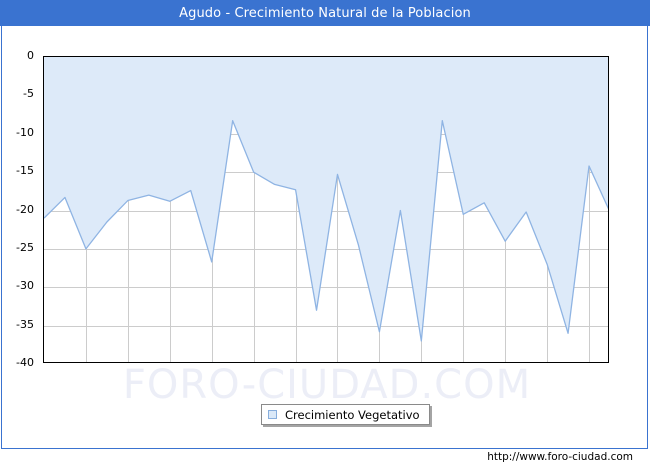 Image resolution: width=650 pixels, height=463 pixels. What do you see at coordinates (352, 414) in the screenshot?
I see `legend-label-crecimiento-vegetativo: Crecimiento Vegetativo` at bounding box center [352, 414].